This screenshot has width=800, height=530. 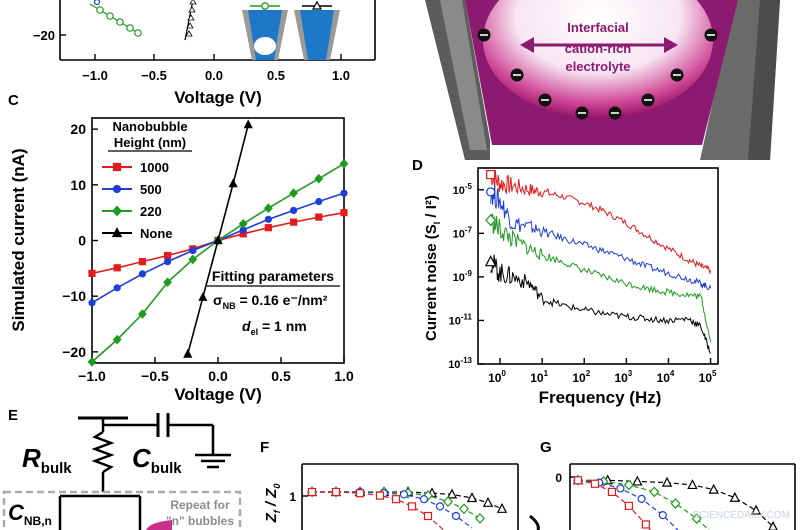 I want to click on chart-f: 1 Zf / Z0, so click(x=391, y=496).